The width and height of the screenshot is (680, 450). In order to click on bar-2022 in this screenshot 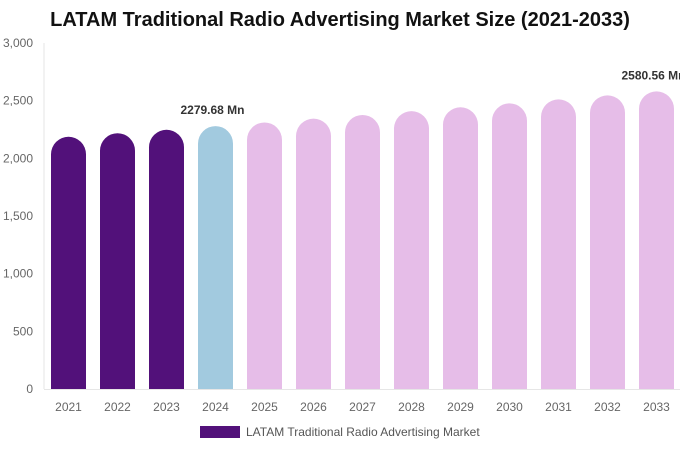, I will do `click(117, 261)`.